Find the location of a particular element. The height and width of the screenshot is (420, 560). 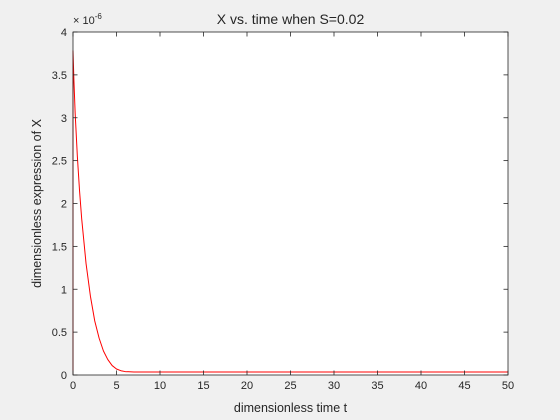

x-tick-label: 15 is located at coordinates (203, 386).